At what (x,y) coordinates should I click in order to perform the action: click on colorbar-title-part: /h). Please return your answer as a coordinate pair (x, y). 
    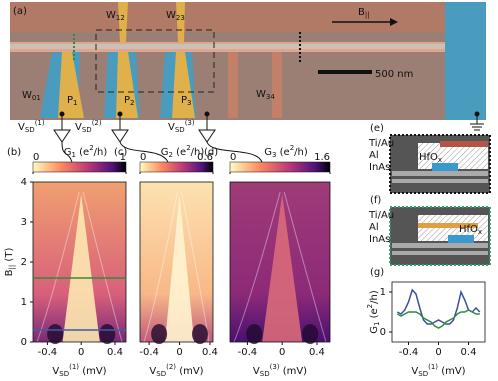
    Looking at the image, I should click on (101, 152).